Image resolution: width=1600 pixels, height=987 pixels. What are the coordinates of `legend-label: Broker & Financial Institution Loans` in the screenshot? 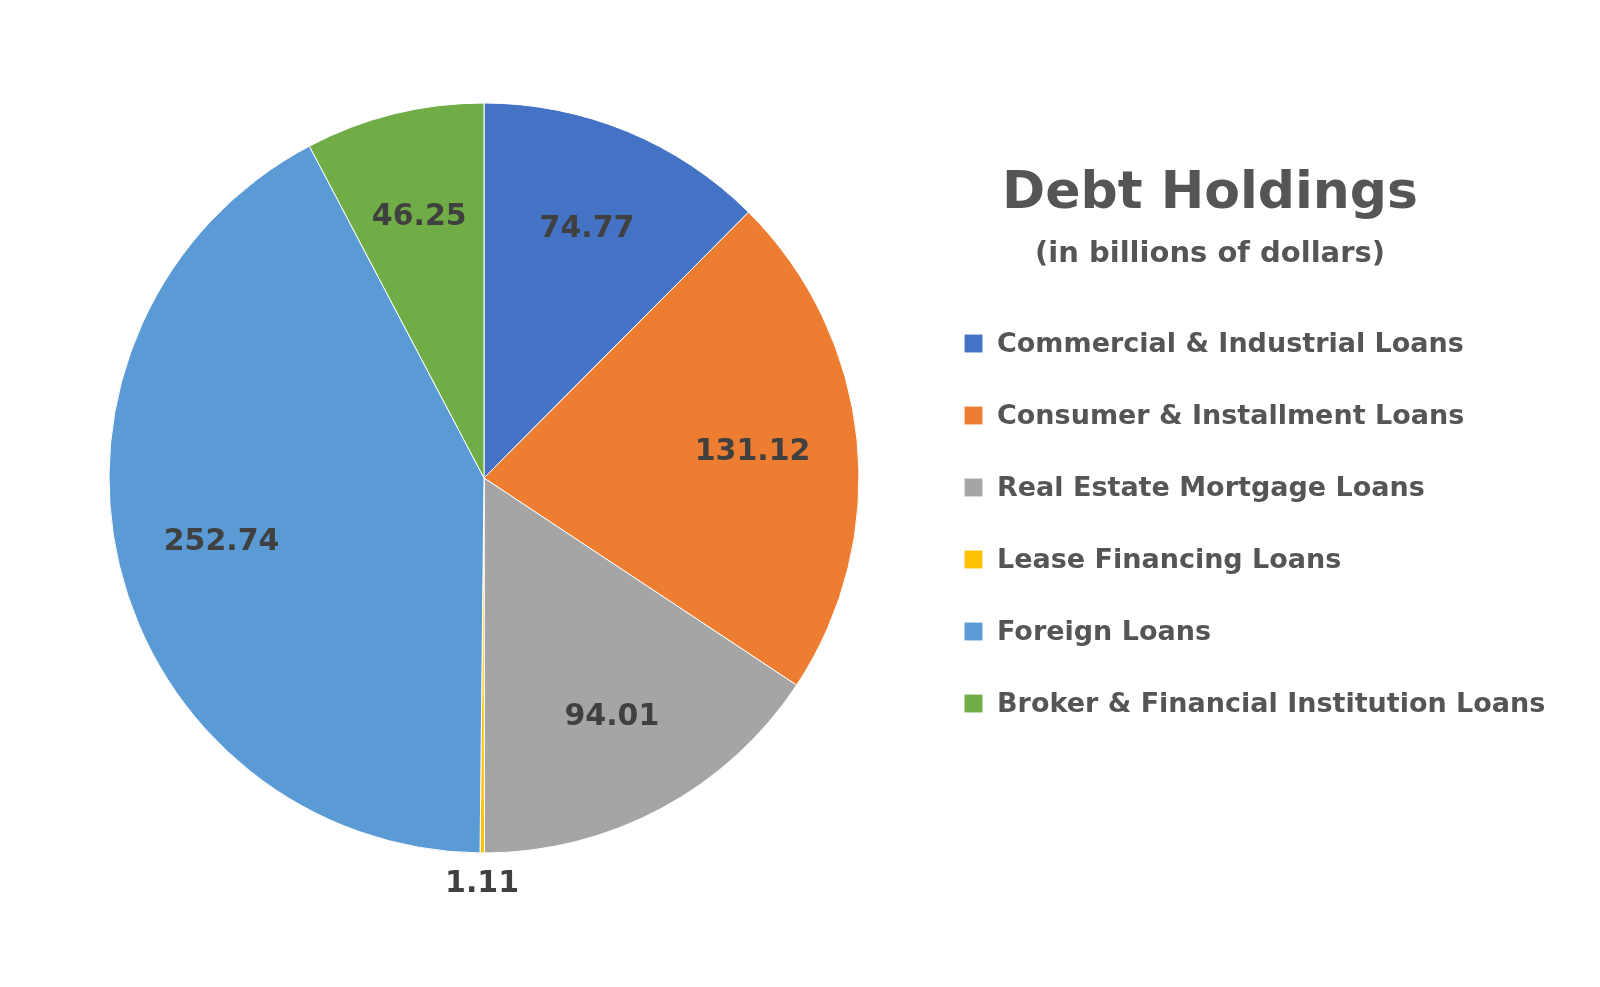 It's located at (1271, 702).